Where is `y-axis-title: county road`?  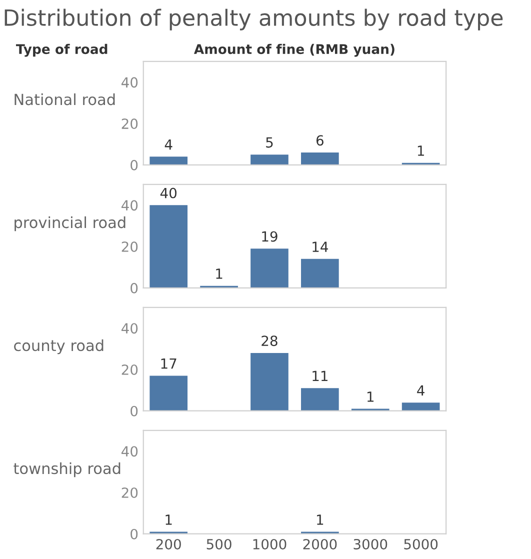 y-axis-title: county road is located at coordinates (59, 346).